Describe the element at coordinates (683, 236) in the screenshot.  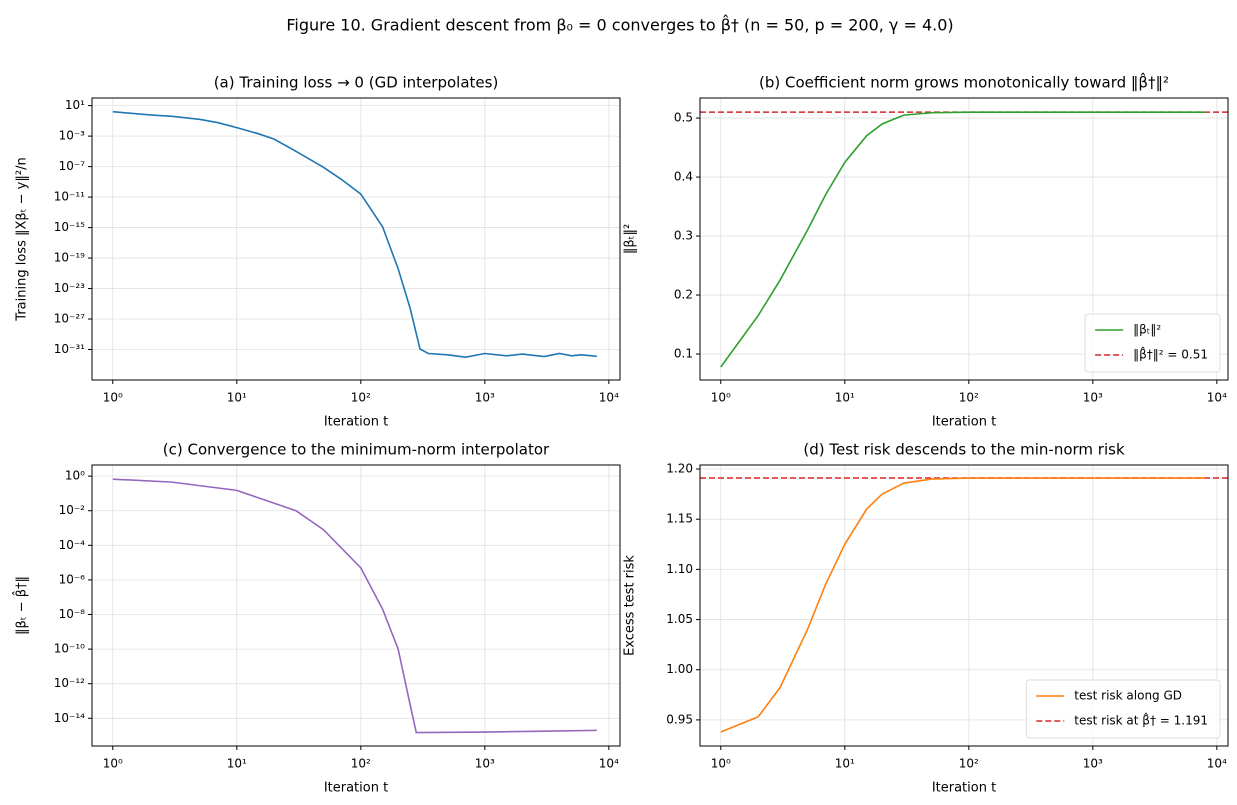
I see `y-tick-label: 0.3` at that location.